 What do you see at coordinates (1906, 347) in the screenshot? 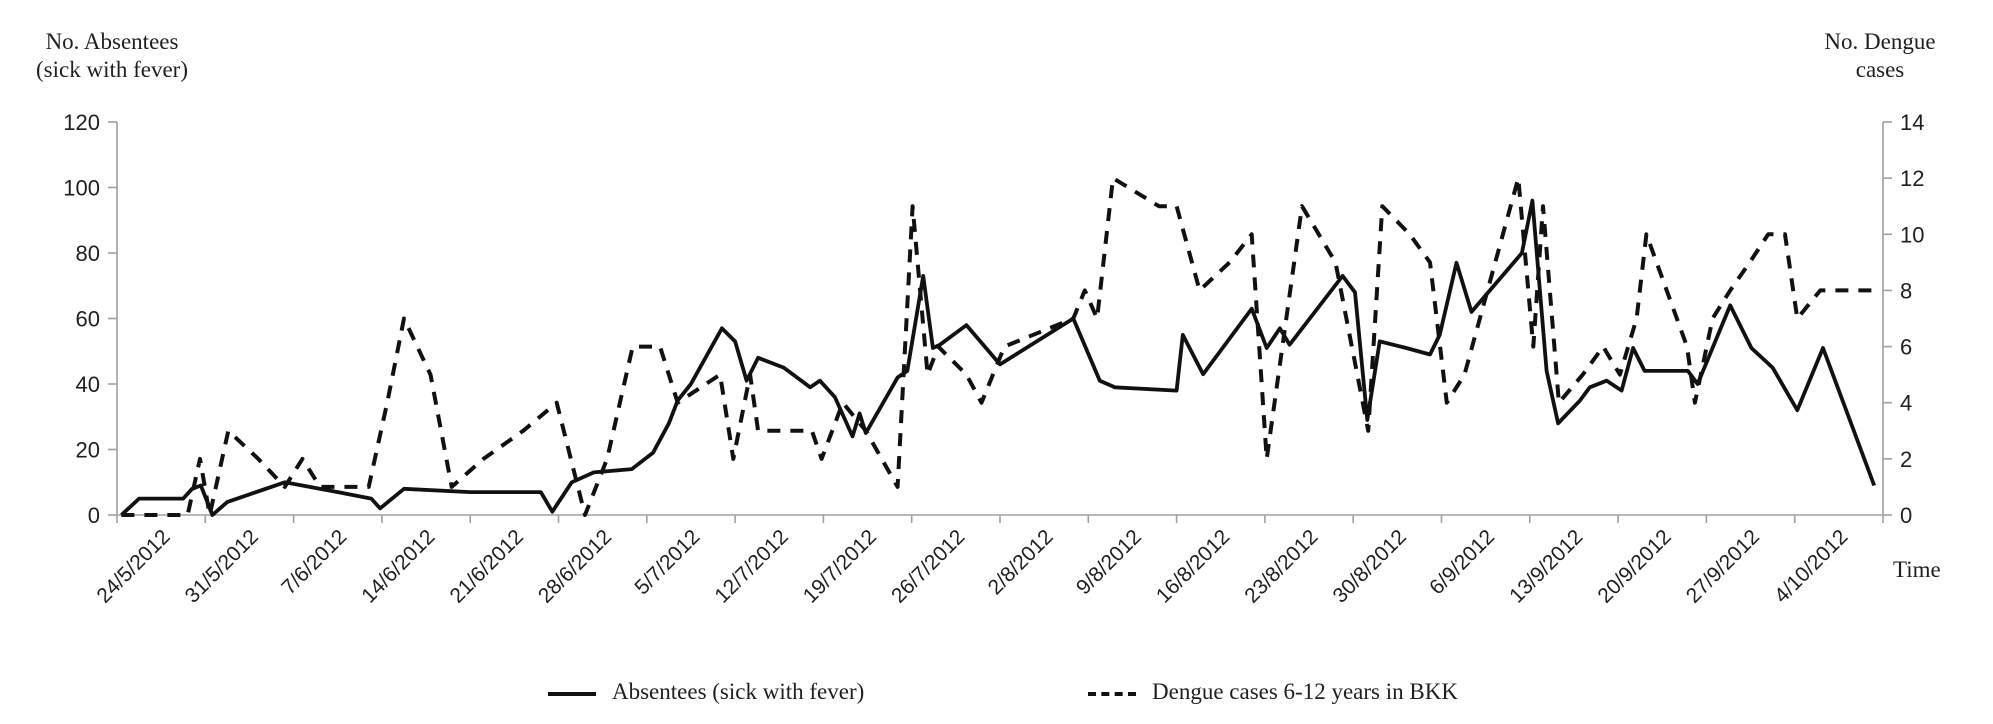
I see `right-axis-tick-label: 6` at bounding box center [1906, 347].